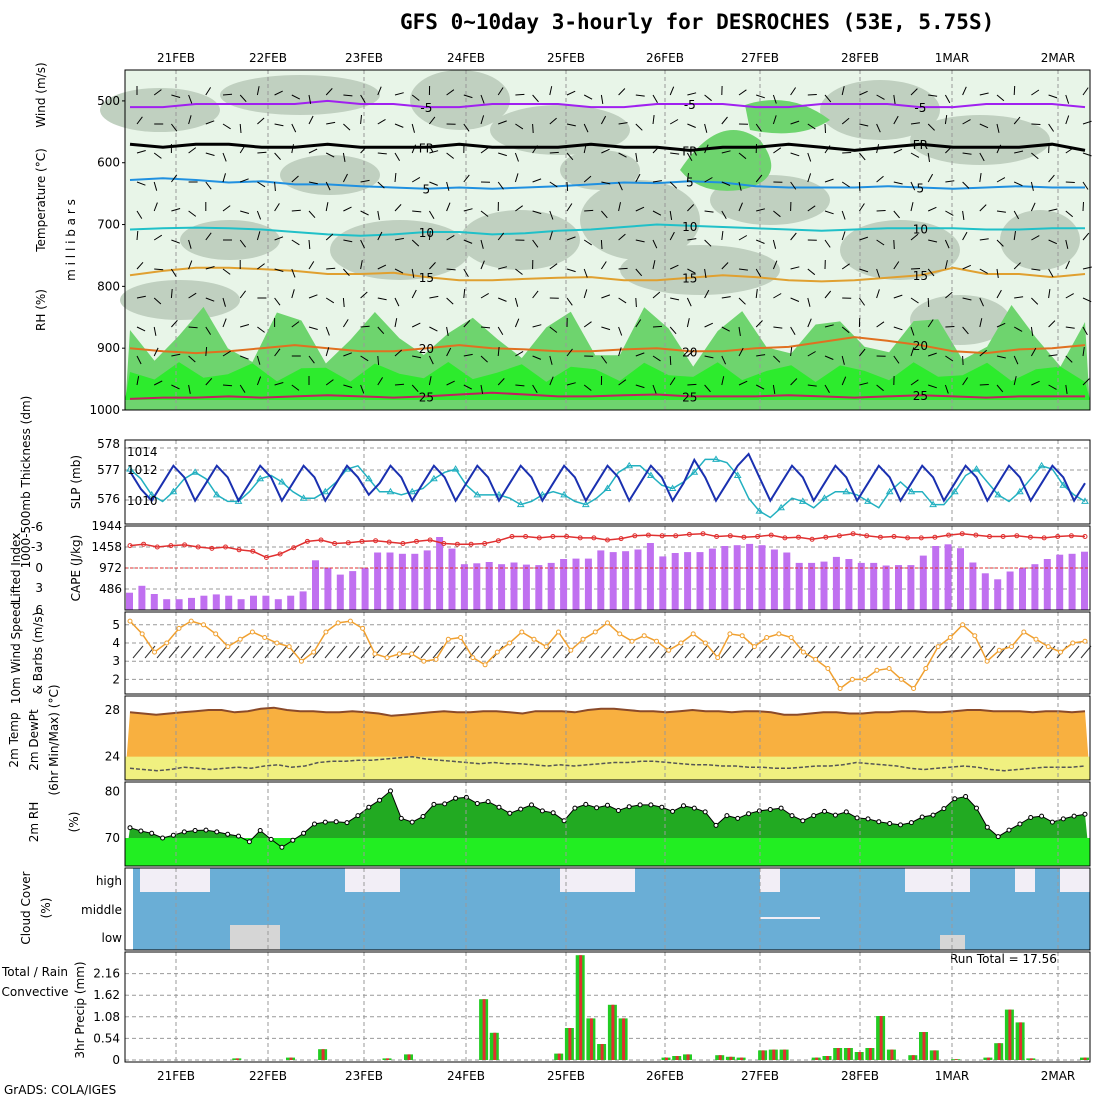 This screenshot has height=1100, width=1100. I want to click on lifted-index-label: Lifted Index, so click(16, 568).